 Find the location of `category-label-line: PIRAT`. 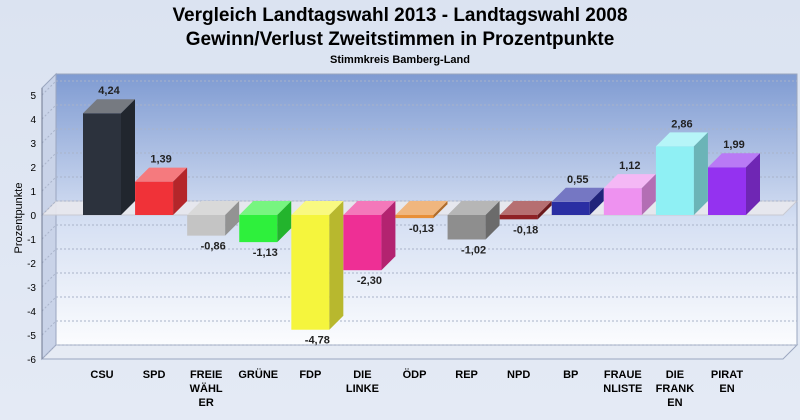

category-label-line: PIRAT is located at coordinates (727, 375).